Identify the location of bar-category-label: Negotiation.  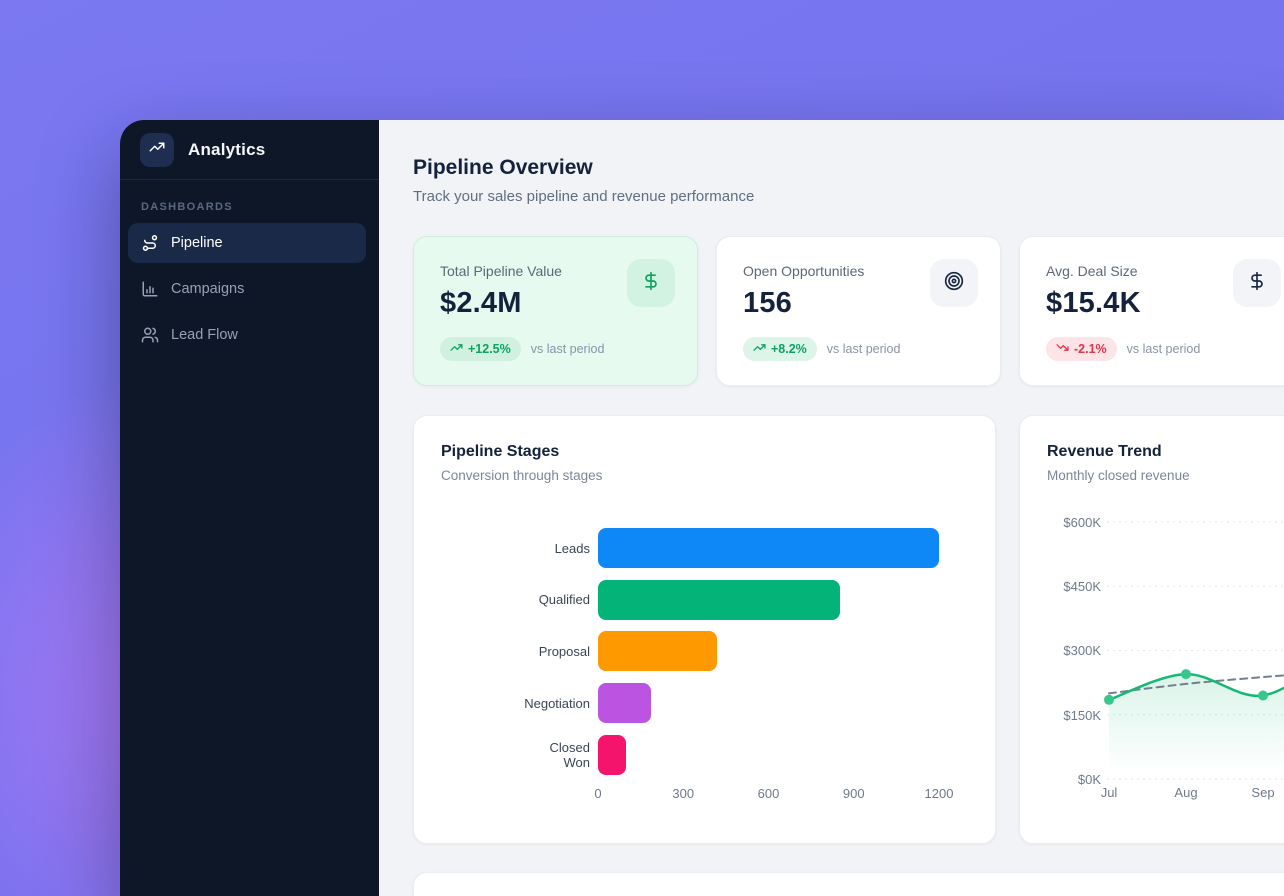
(557, 703).